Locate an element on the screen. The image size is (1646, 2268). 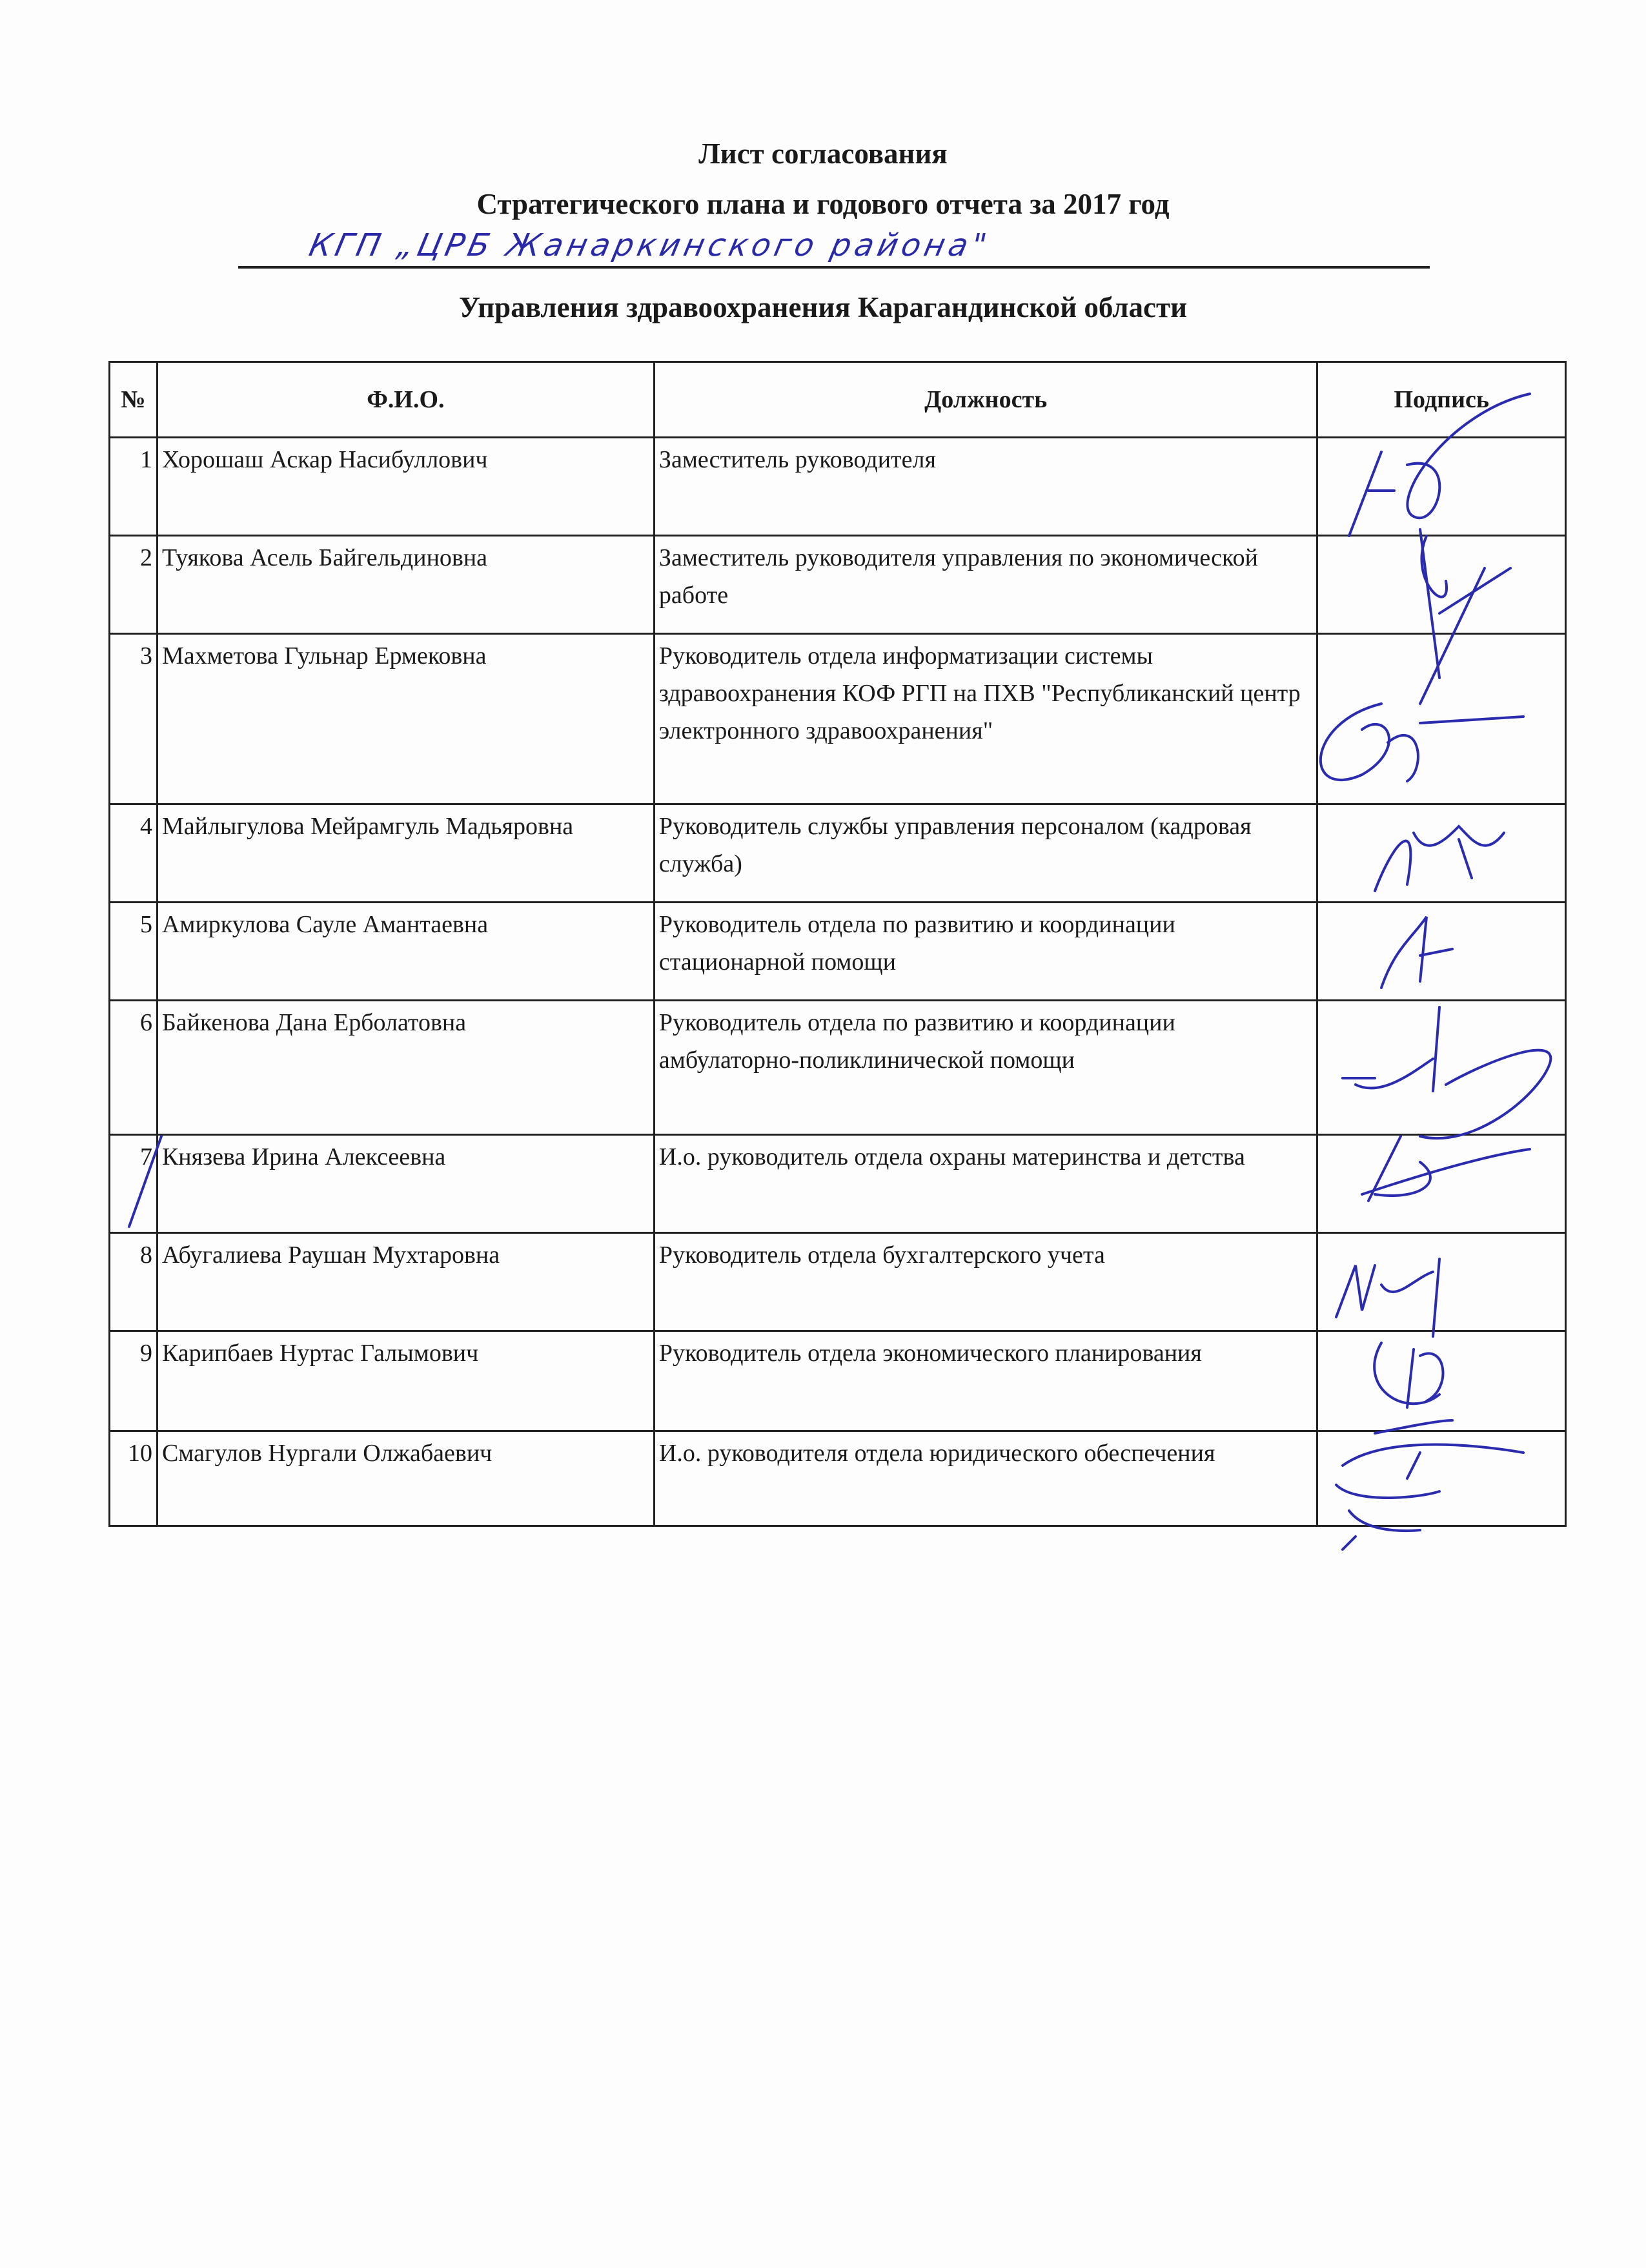
row-number: 2 is located at coordinates (133, 585).